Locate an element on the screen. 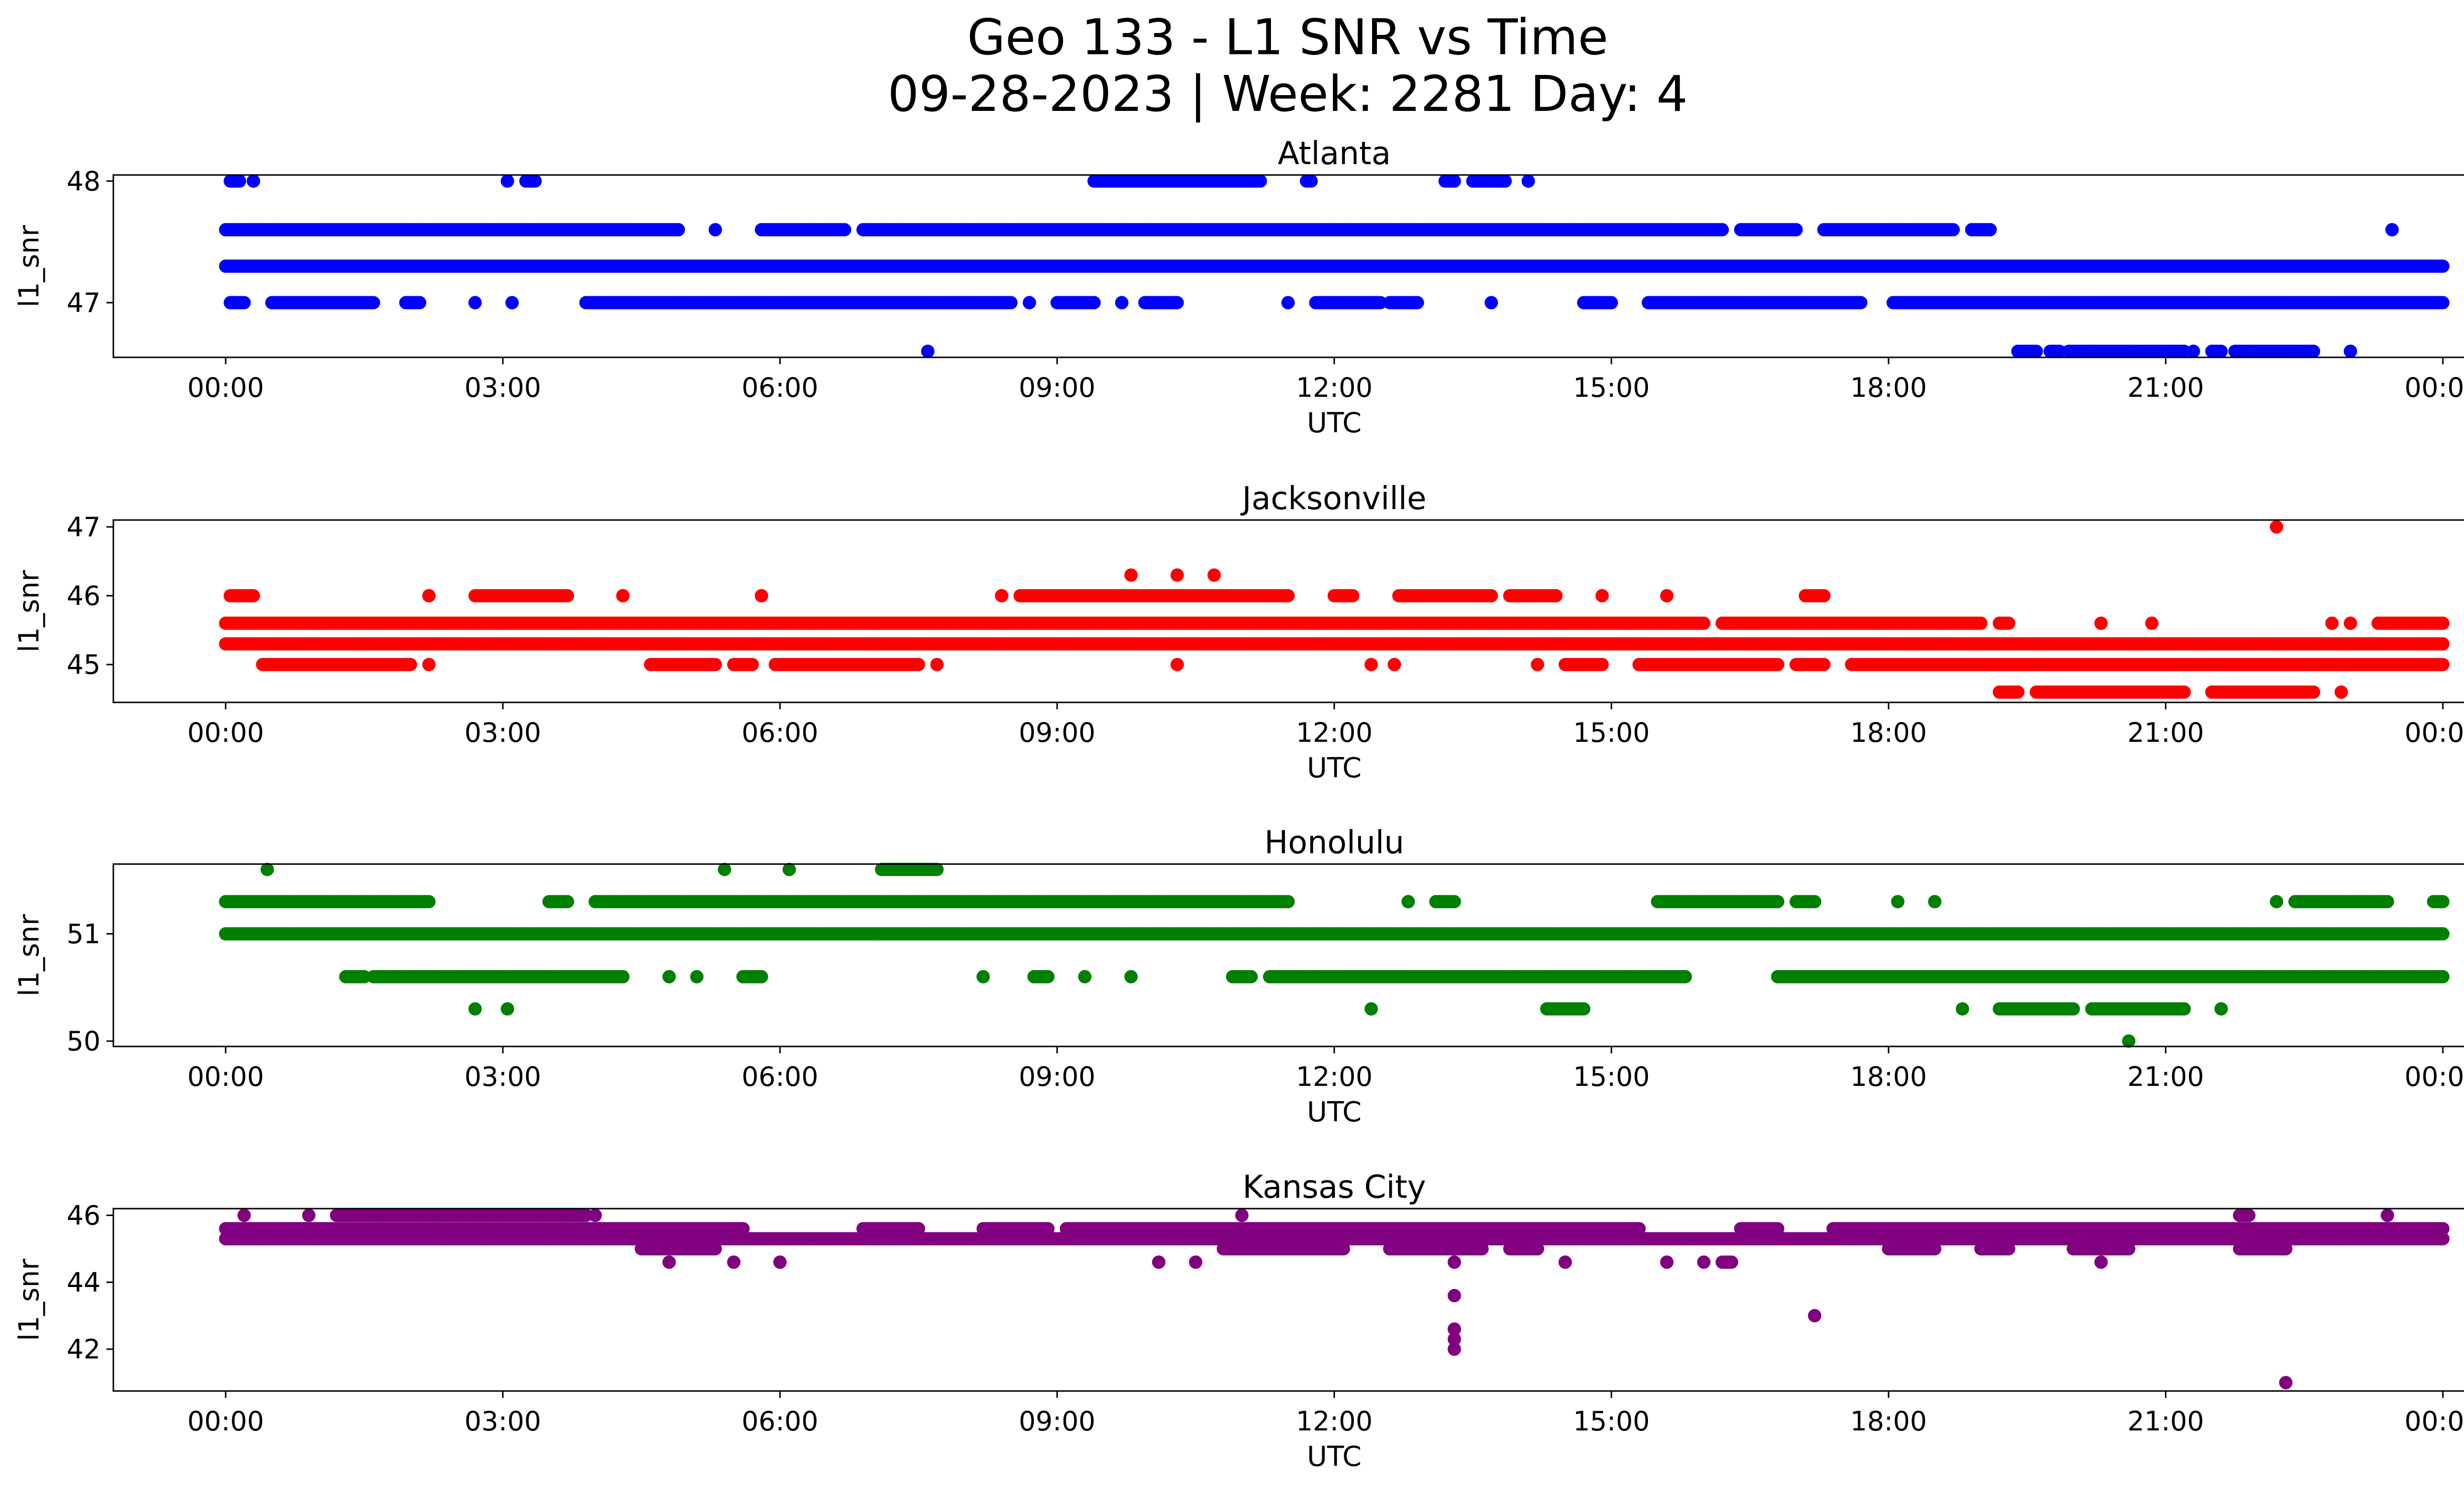 The height and width of the screenshot is (1495, 2464). y-tick-label: 47 is located at coordinates (84, 302).